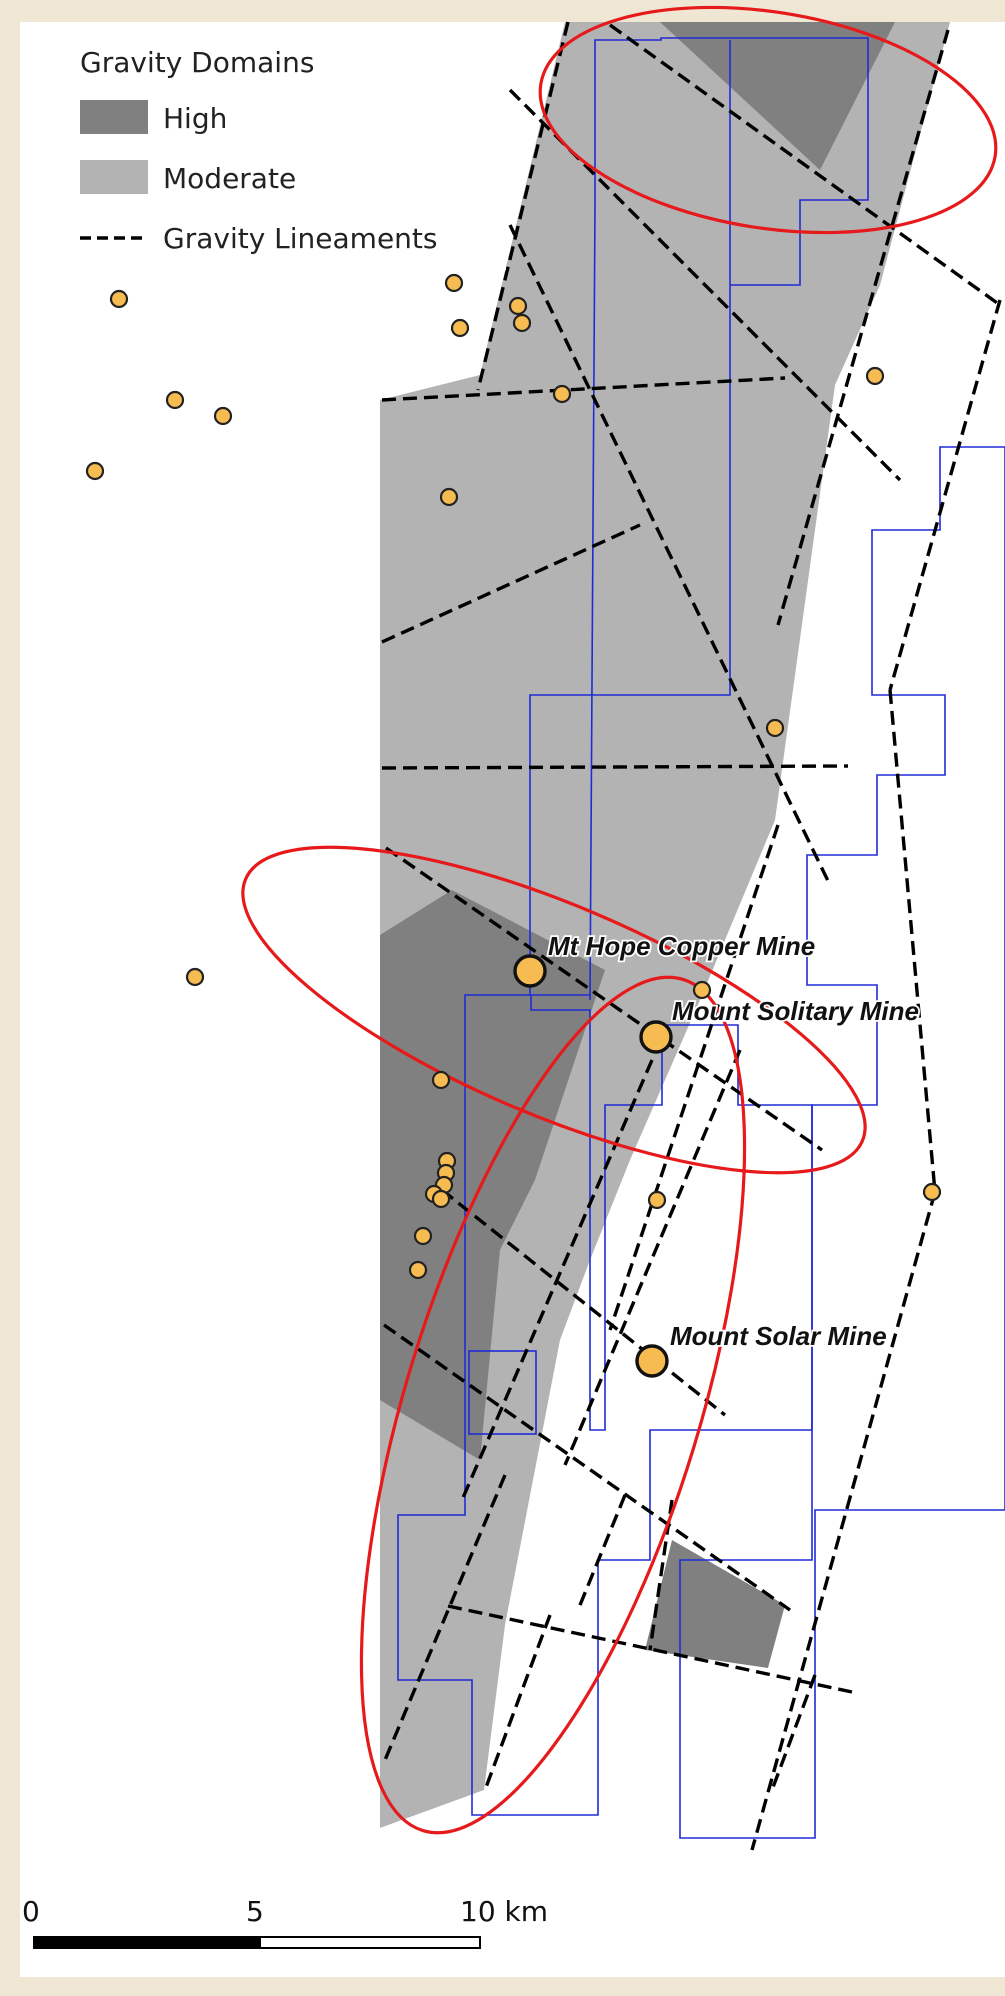  Describe the element at coordinates (195, 118) in the screenshot. I see `legend-label-high: High` at that location.